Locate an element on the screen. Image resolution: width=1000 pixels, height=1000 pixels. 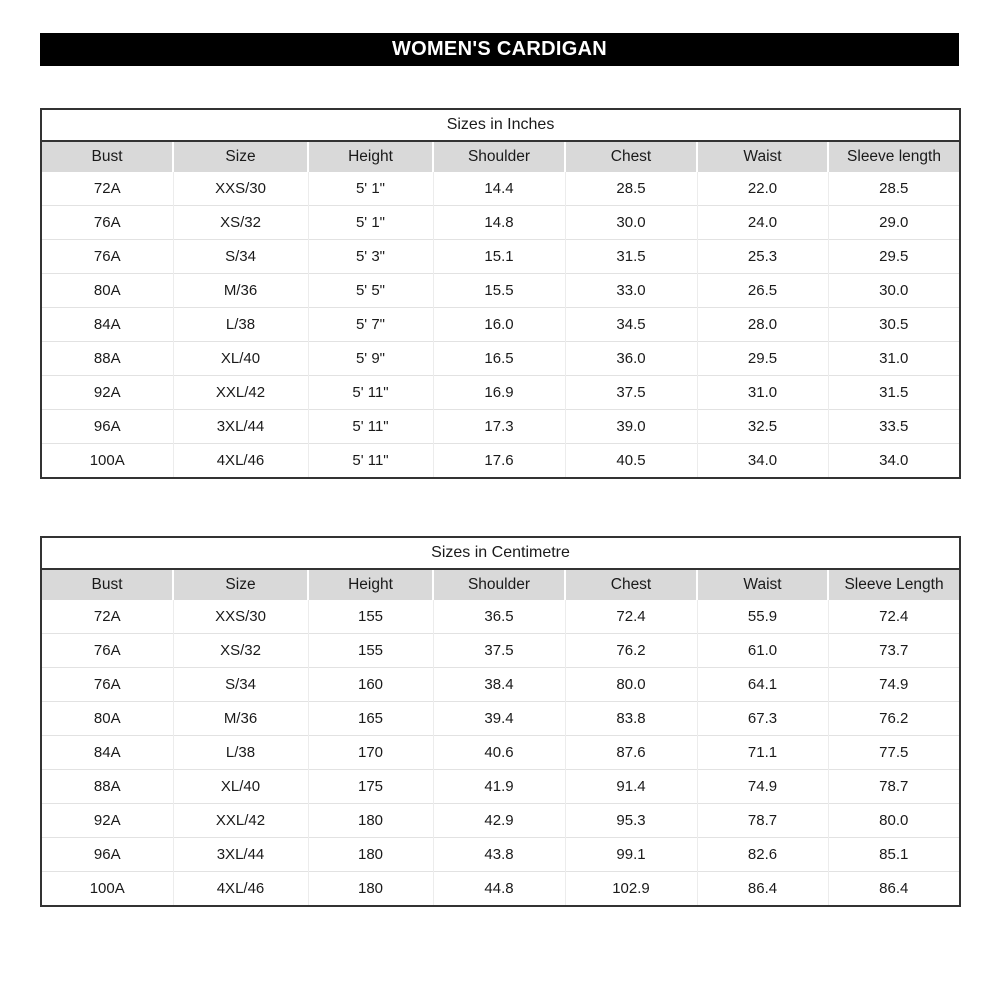
table-cell: 39.0 is located at coordinates (630, 426).